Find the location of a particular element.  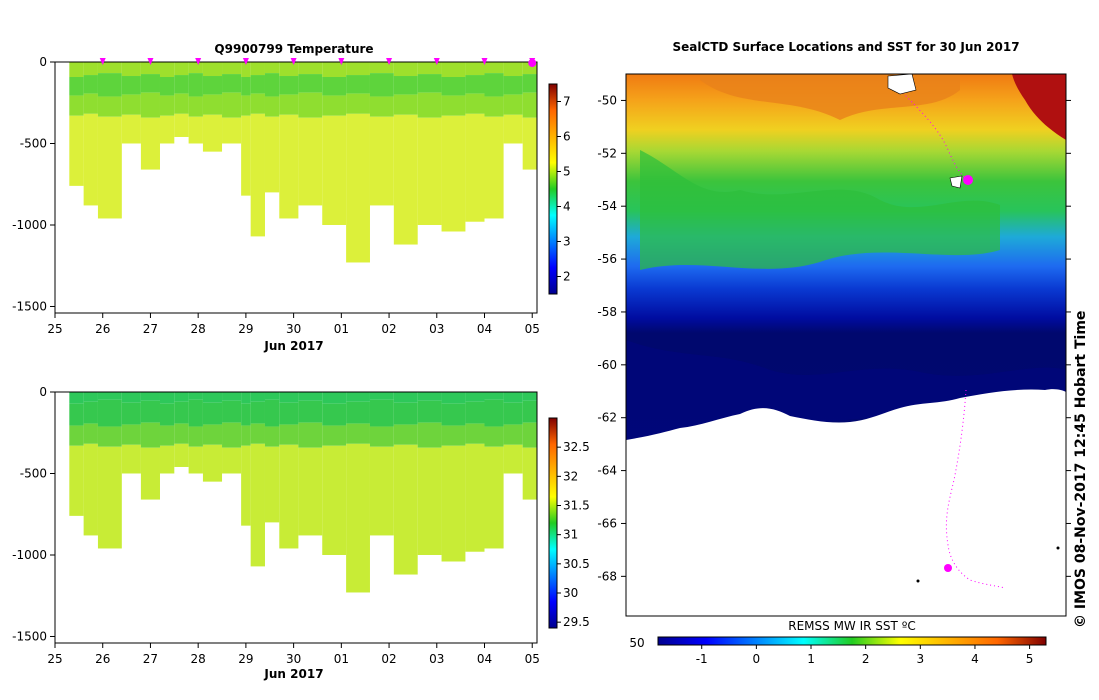

map-y-tick-label: -52 is located at coordinates (607, 153).